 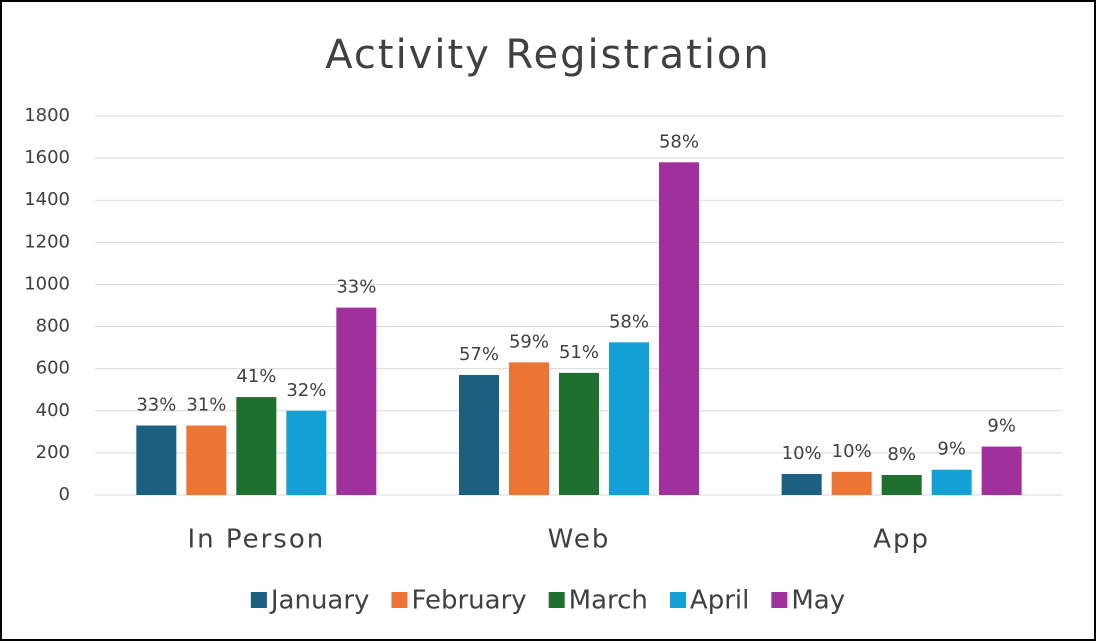 What do you see at coordinates (256, 540) in the screenshot?
I see `x-tick-label: In Person` at bounding box center [256, 540].